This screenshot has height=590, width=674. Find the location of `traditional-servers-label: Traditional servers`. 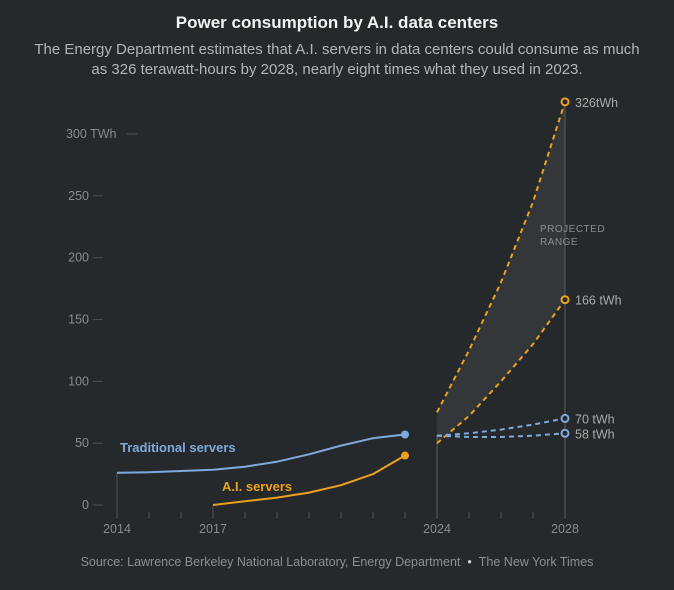

traditional-servers-label: Traditional servers is located at coordinates (178, 447).